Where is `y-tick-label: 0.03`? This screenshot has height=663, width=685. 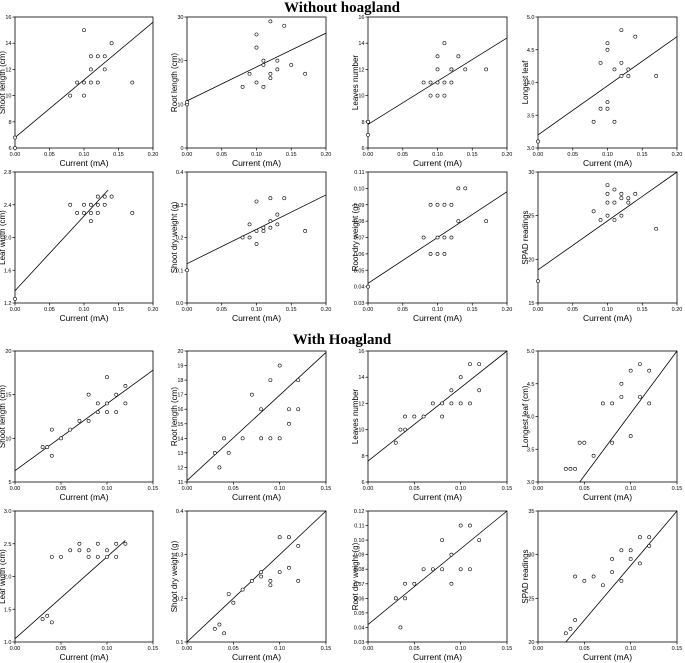 y-tick-label: 0.03 is located at coordinates (359, 643).